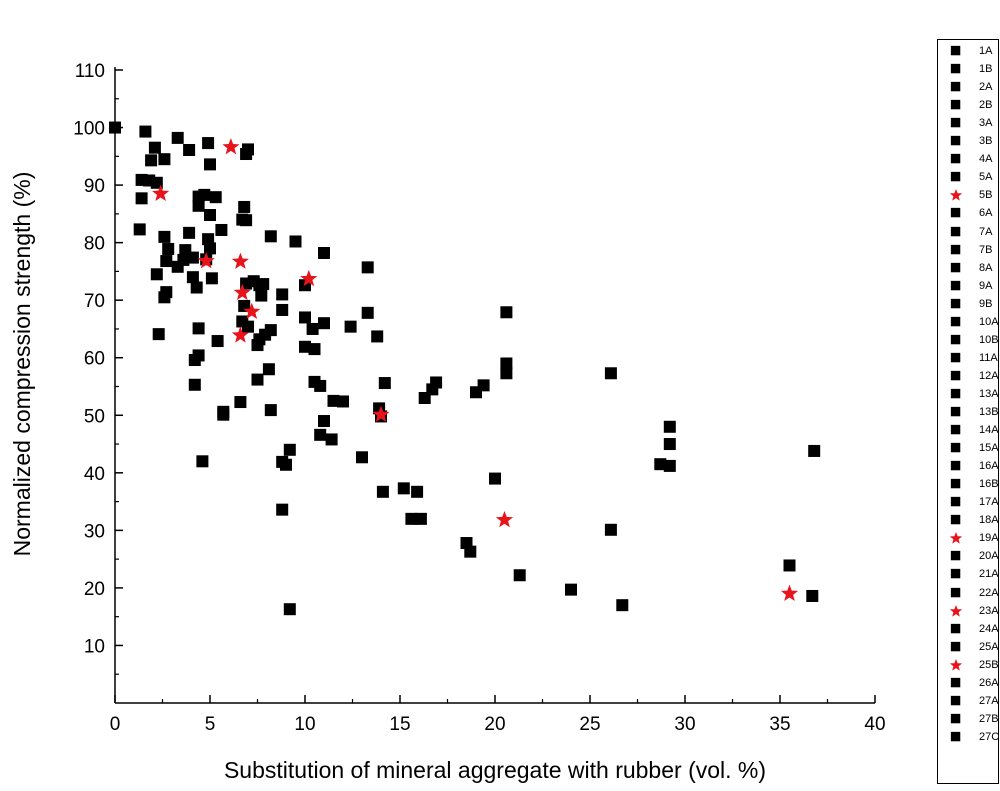  Describe the element at coordinates (89, 129) in the screenshot. I see `y-tick-label: 100` at that location.